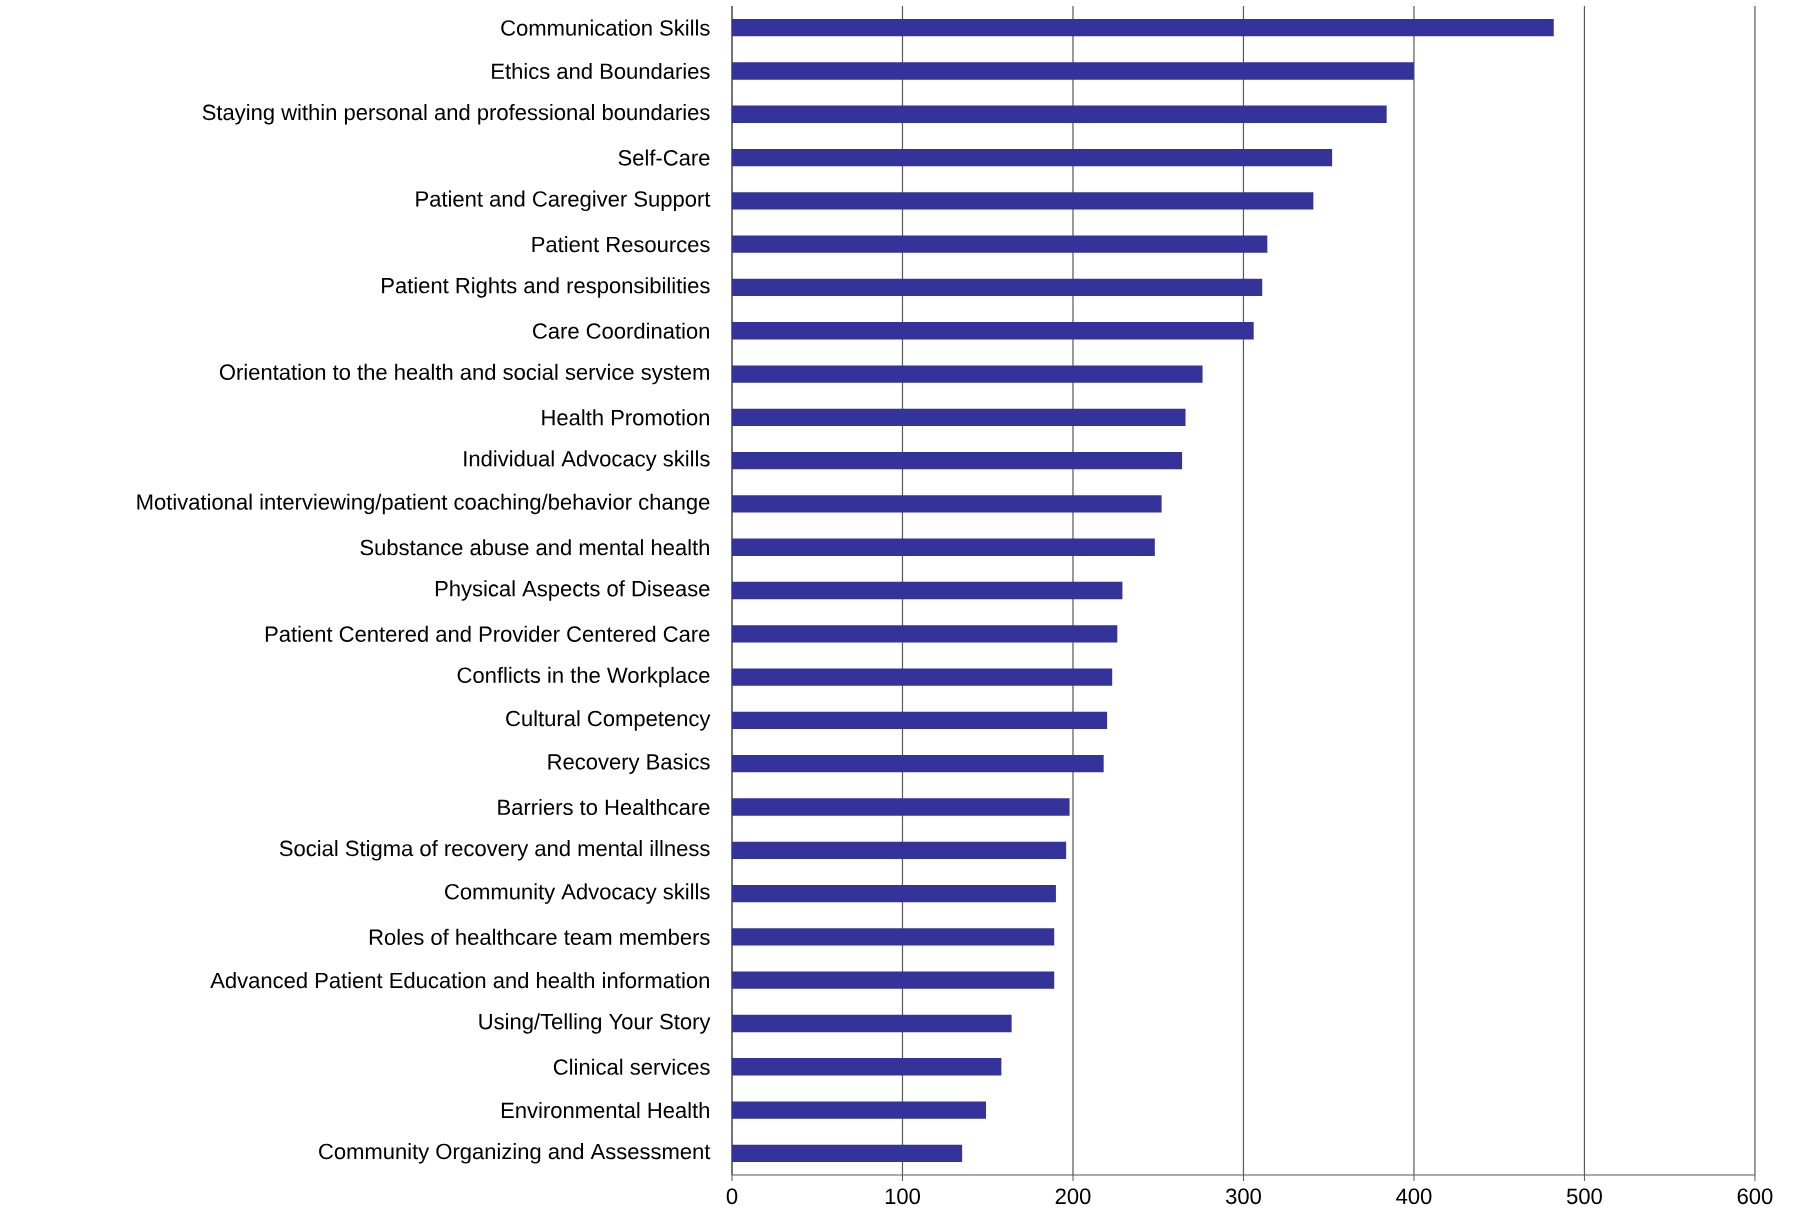 The image size is (1802, 1227). Describe the element at coordinates (605, 27) in the screenshot. I see `y-tick-label: Communication Skills` at that location.